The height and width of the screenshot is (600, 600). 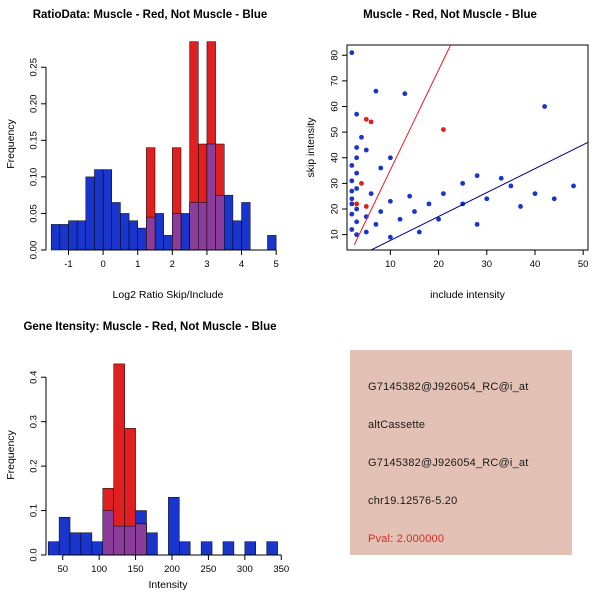 What do you see at coordinates (406, 539) in the screenshot?
I see `pval-text: Pval: 2.000000` at bounding box center [406, 539].